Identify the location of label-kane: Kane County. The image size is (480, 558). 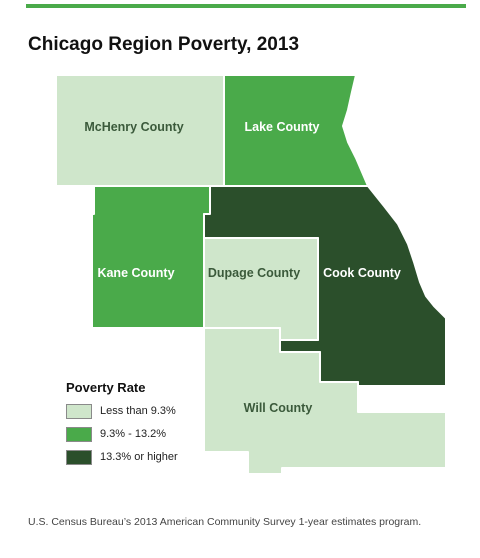
(135, 273).